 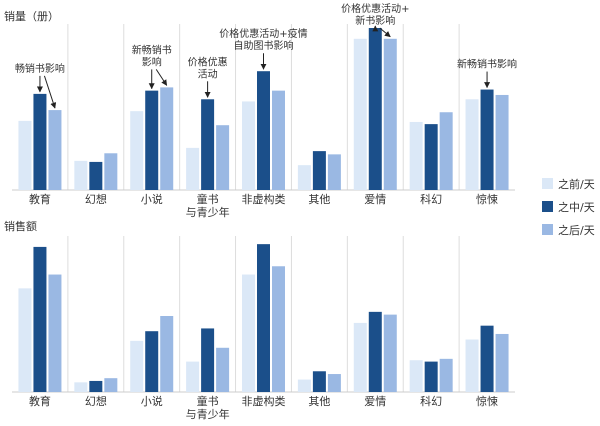 What do you see at coordinates (576, 207) in the screenshot?
I see `legend-label-2: 之中/天` at bounding box center [576, 207].